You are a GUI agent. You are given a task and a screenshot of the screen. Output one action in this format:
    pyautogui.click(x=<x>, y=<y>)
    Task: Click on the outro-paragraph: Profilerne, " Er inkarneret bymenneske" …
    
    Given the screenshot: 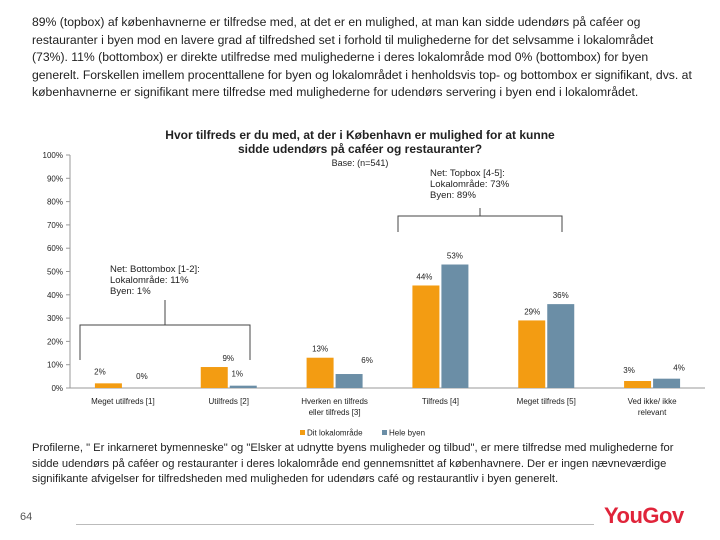 What is the action you would take?
    pyautogui.click(x=353, y=463)
    